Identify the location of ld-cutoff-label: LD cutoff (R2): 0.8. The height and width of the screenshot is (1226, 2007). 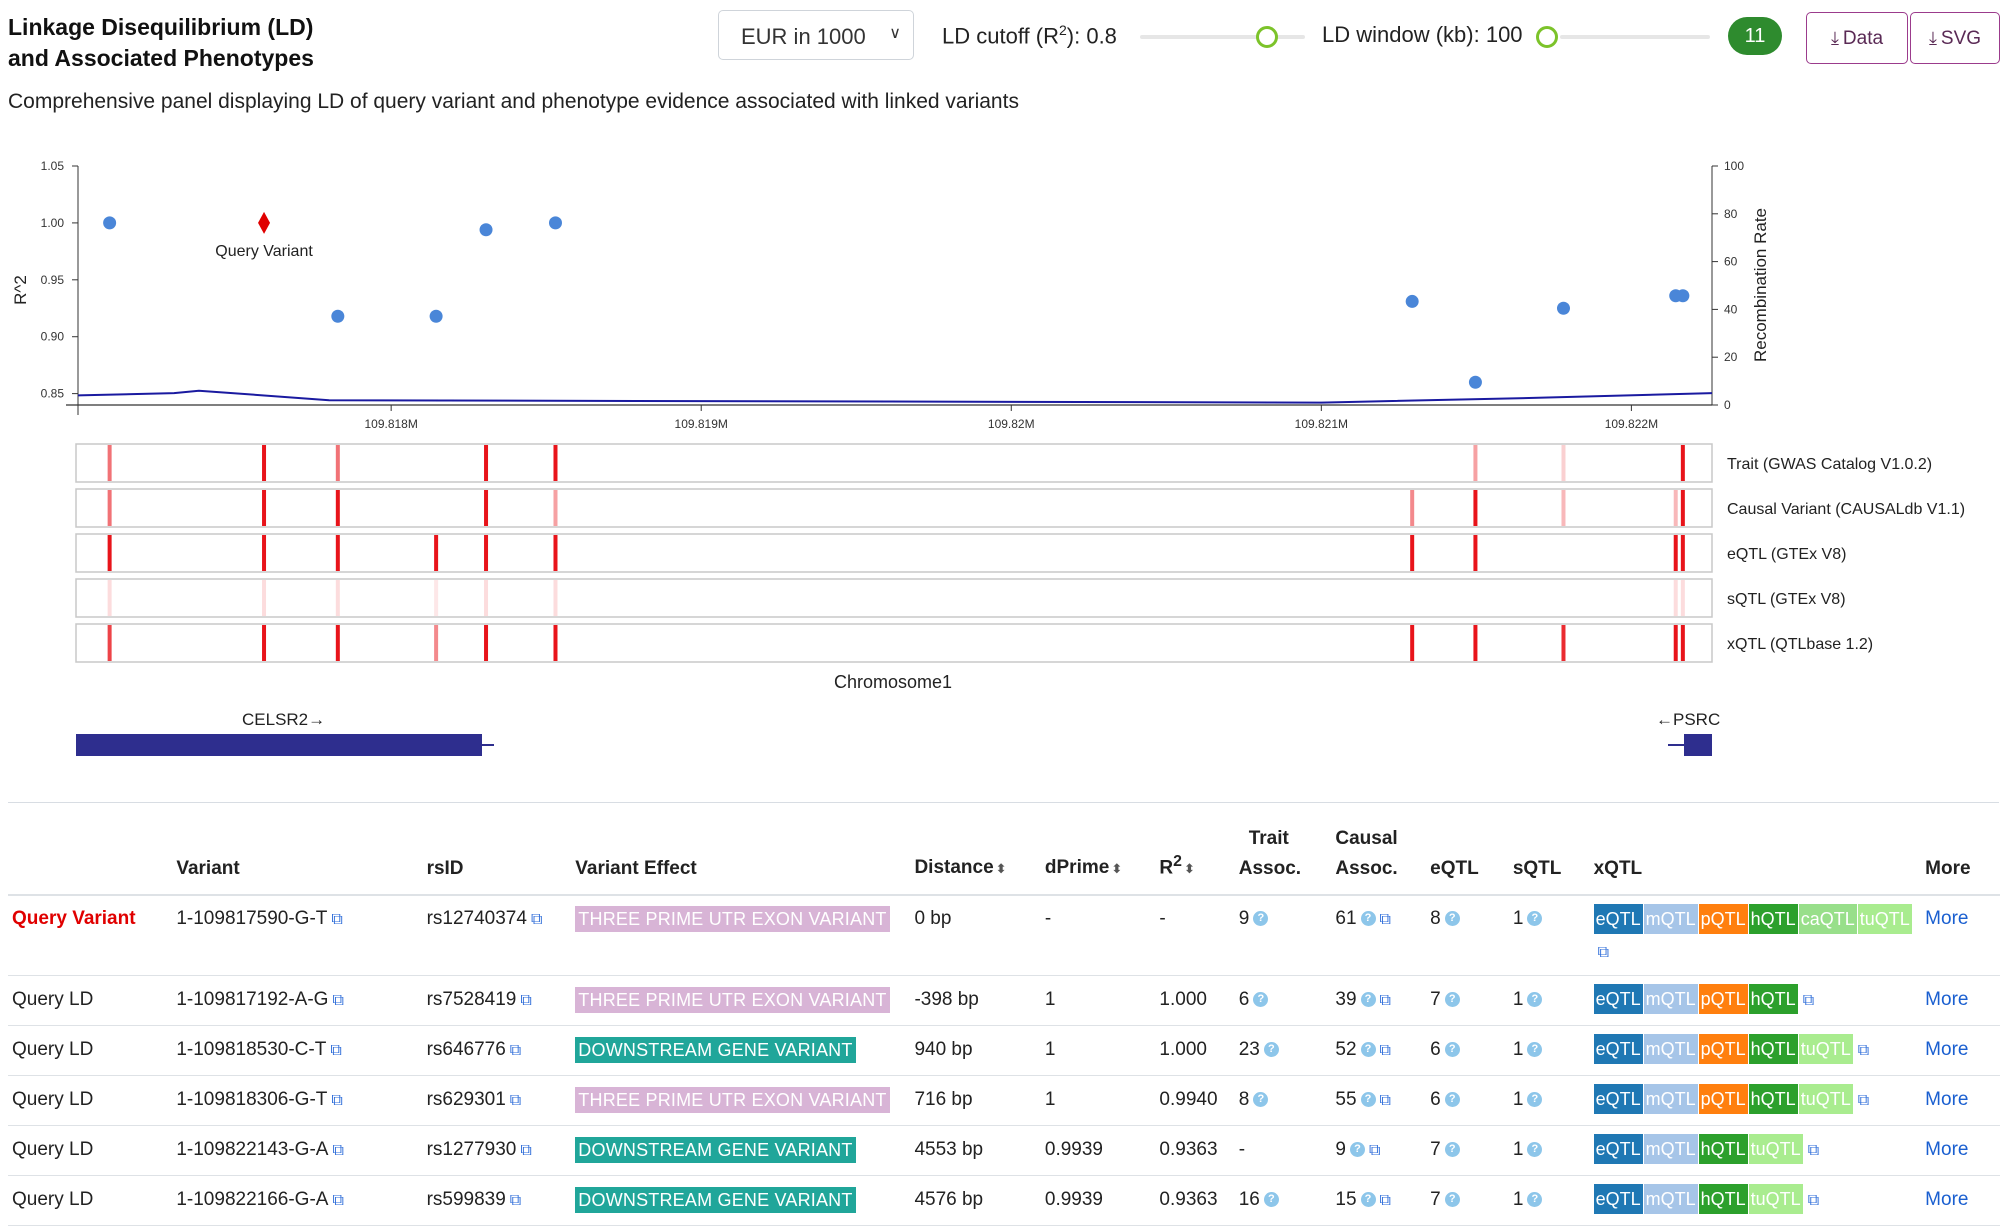
(1029, 35).